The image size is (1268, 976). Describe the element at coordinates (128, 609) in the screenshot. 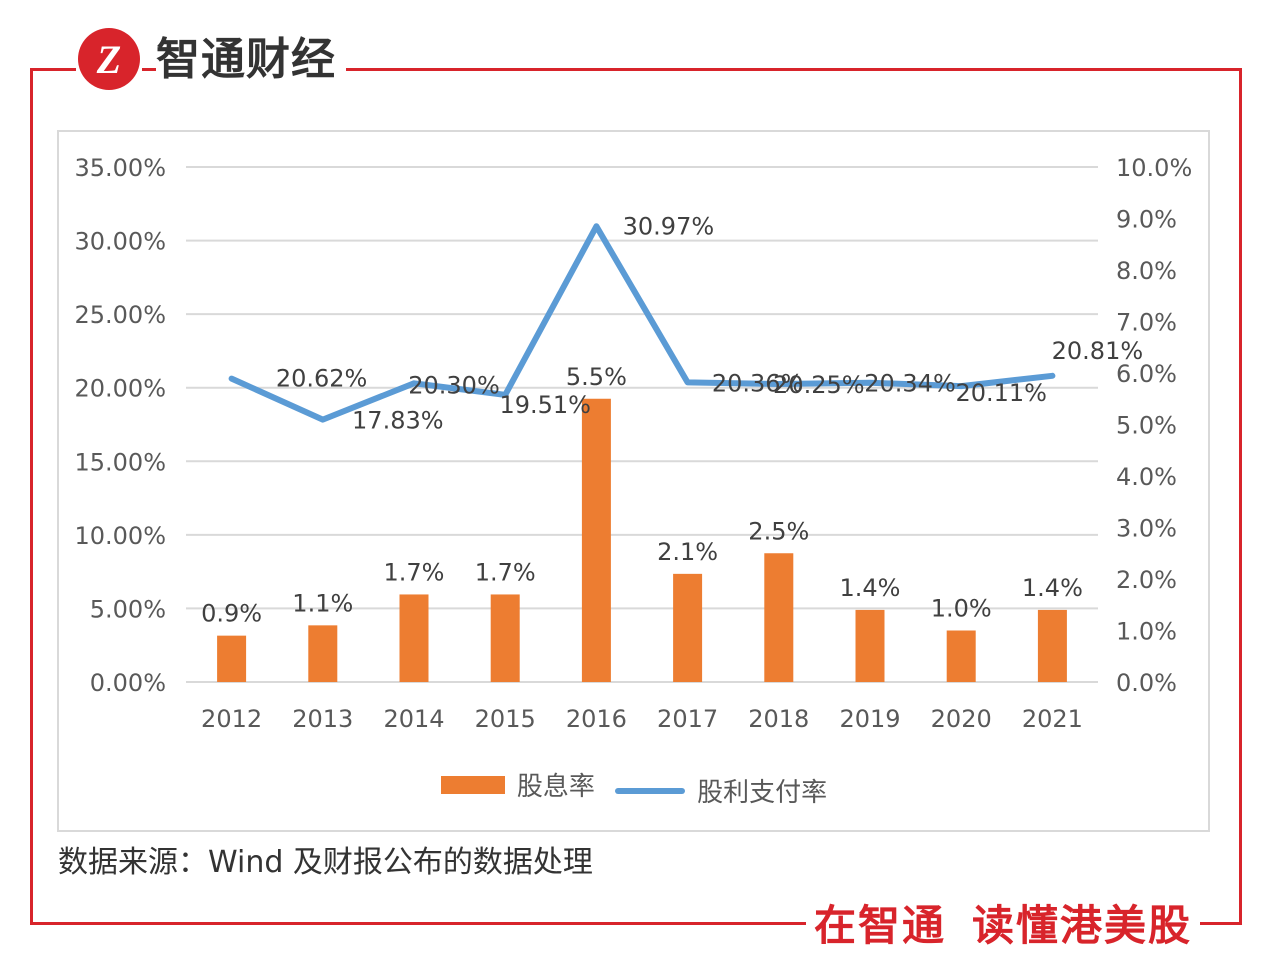

I see `y-left-tick-label: 5.00%` at that location.